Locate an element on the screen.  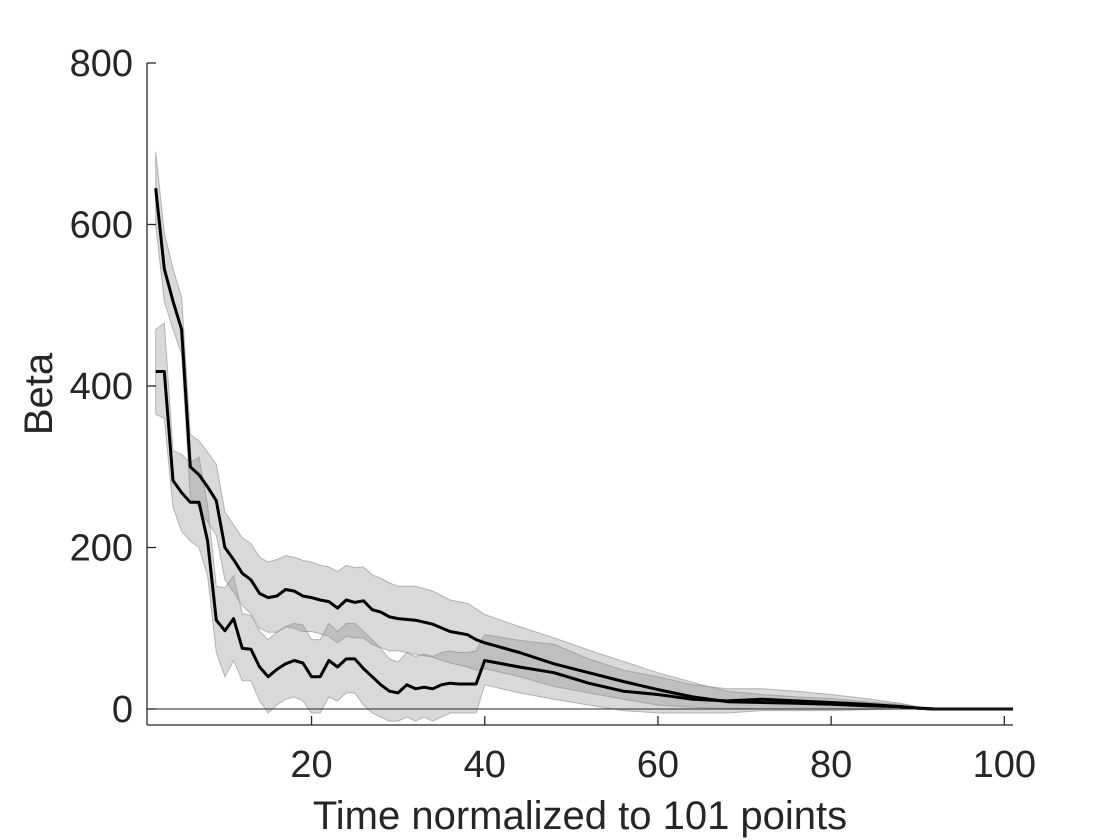
y-tick-label: 0 is located at coordinates (122, 710).